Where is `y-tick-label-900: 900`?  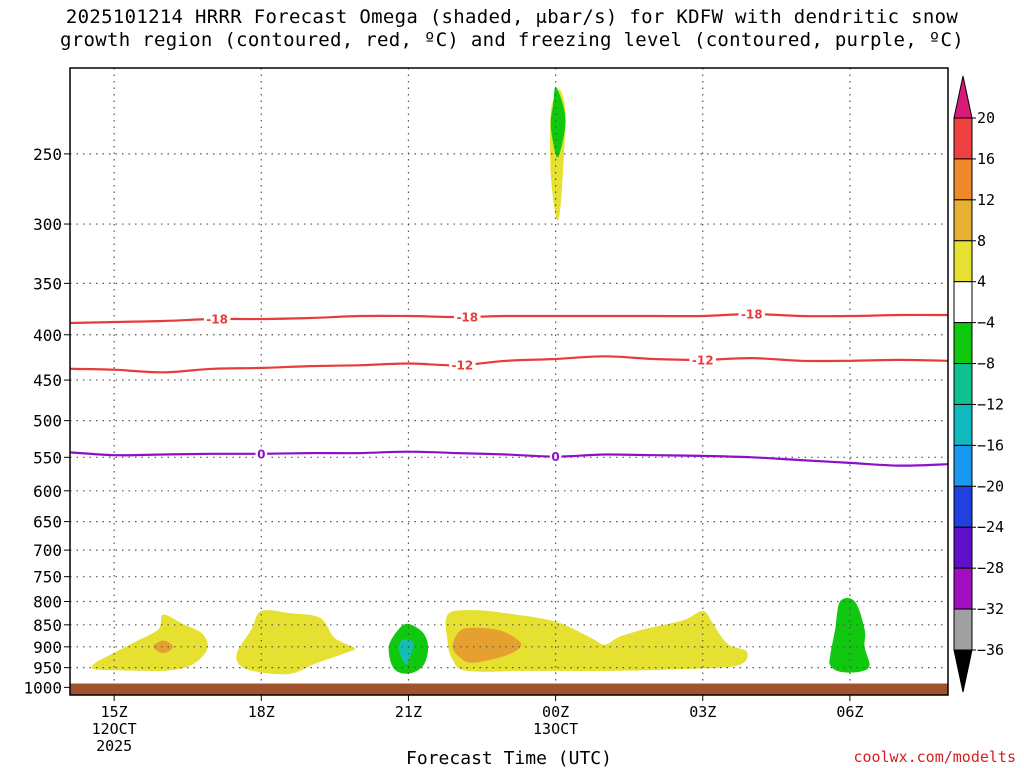
y-tick-label-900: 900 is located at coordinates (47, 647).